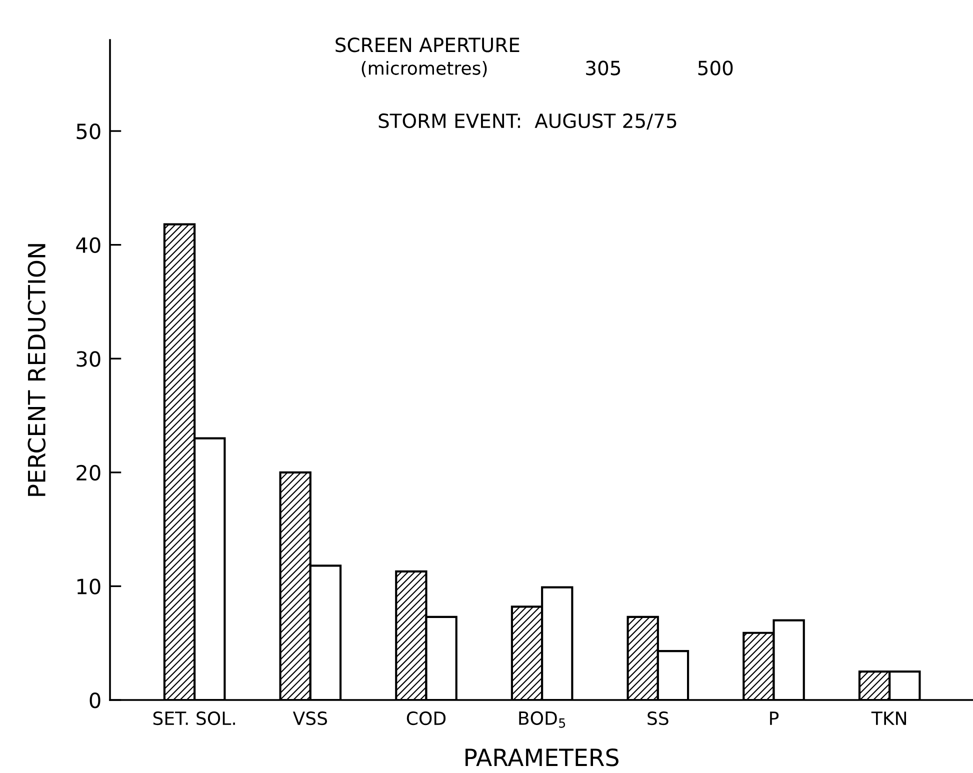 This screenshot has width=973, height=773. What do you see at coordinates (658, 718) in the screenshot?
I see `x-tick-label: SS` at bounding box center [658, 718].